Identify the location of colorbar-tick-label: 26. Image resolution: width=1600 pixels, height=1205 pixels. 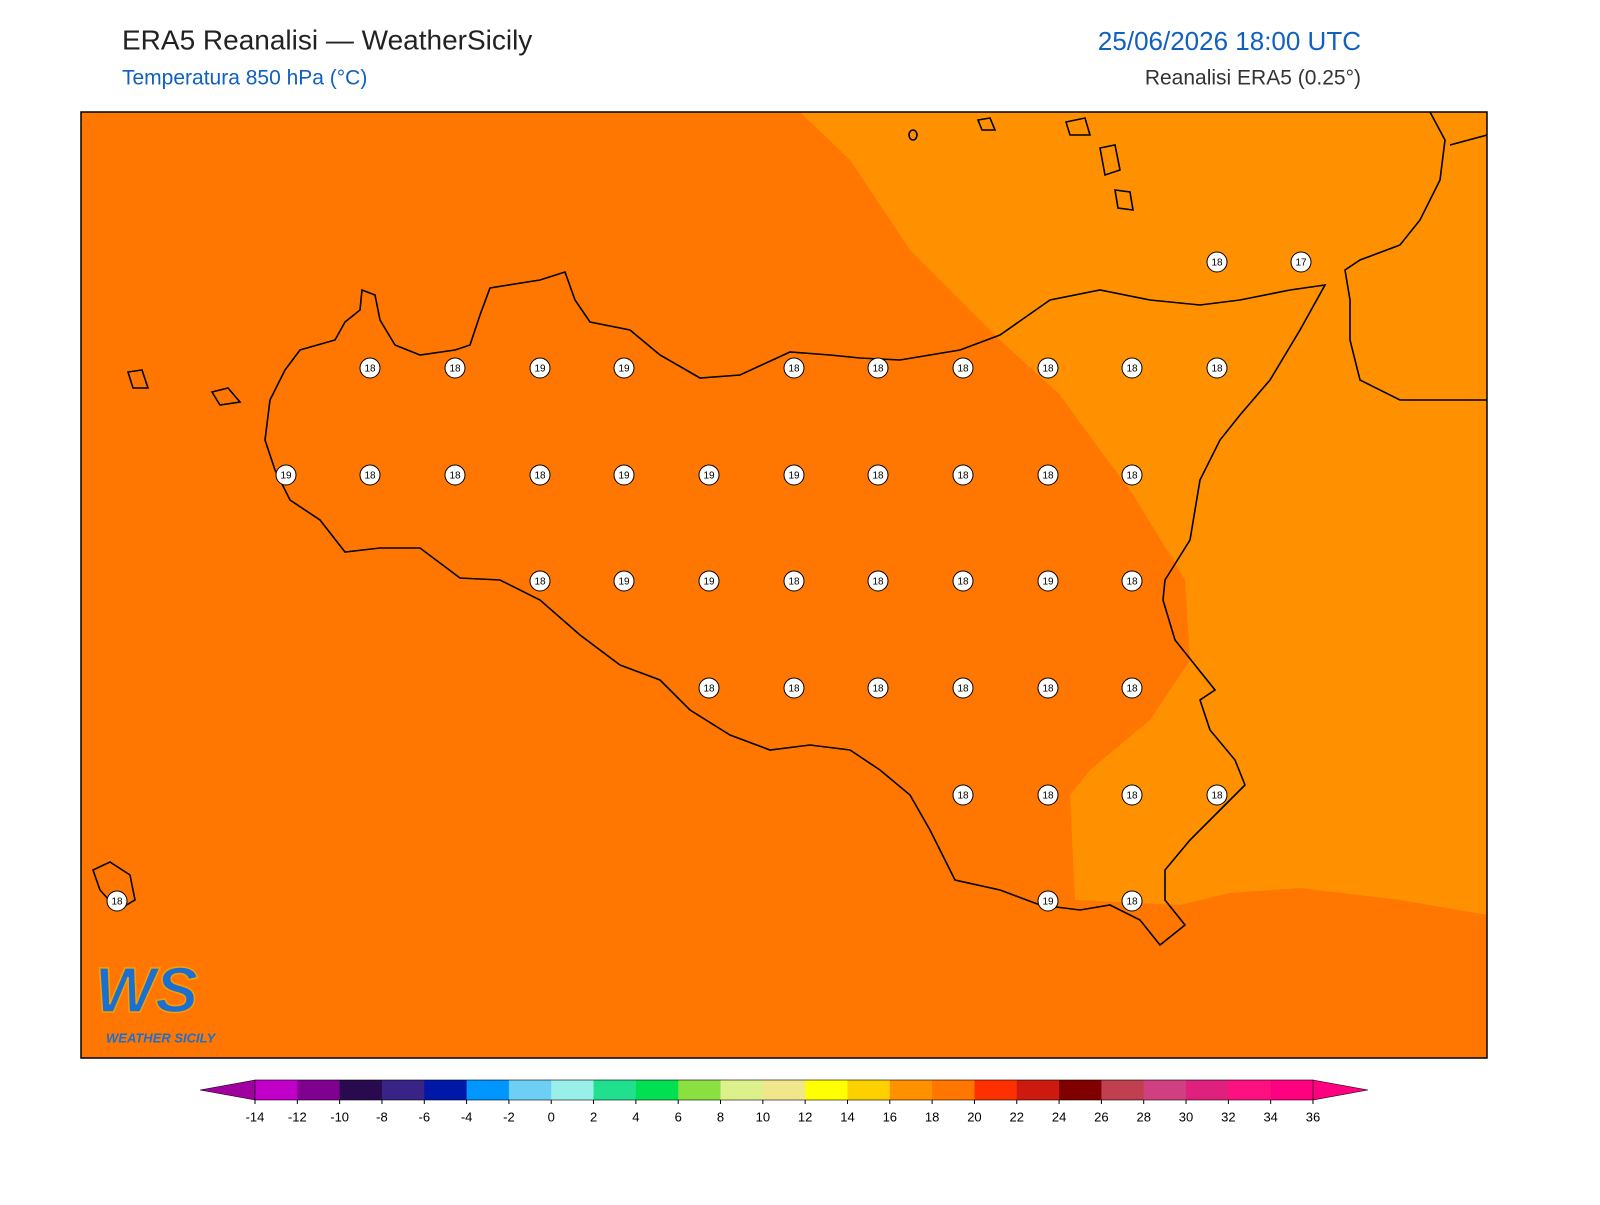
(1101, 1116).